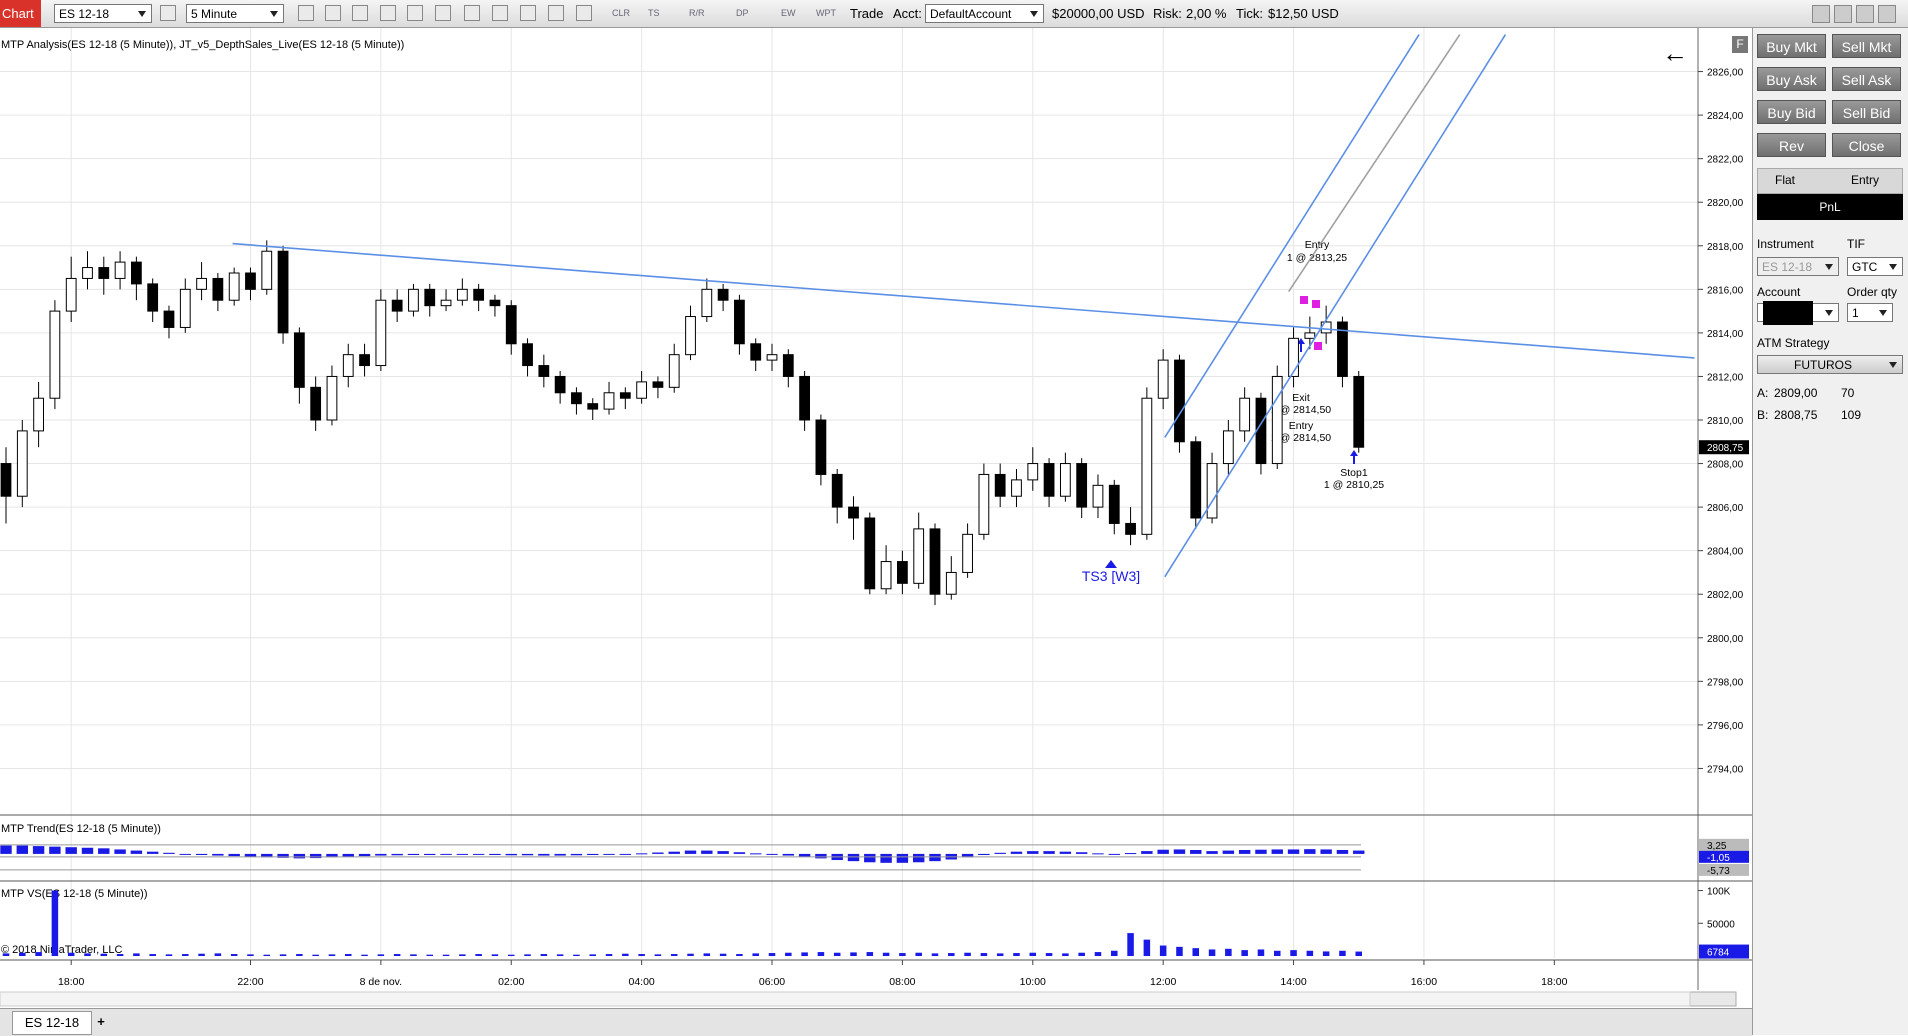  I want to click on order-button: Buy Bid, so click(1791, 112).